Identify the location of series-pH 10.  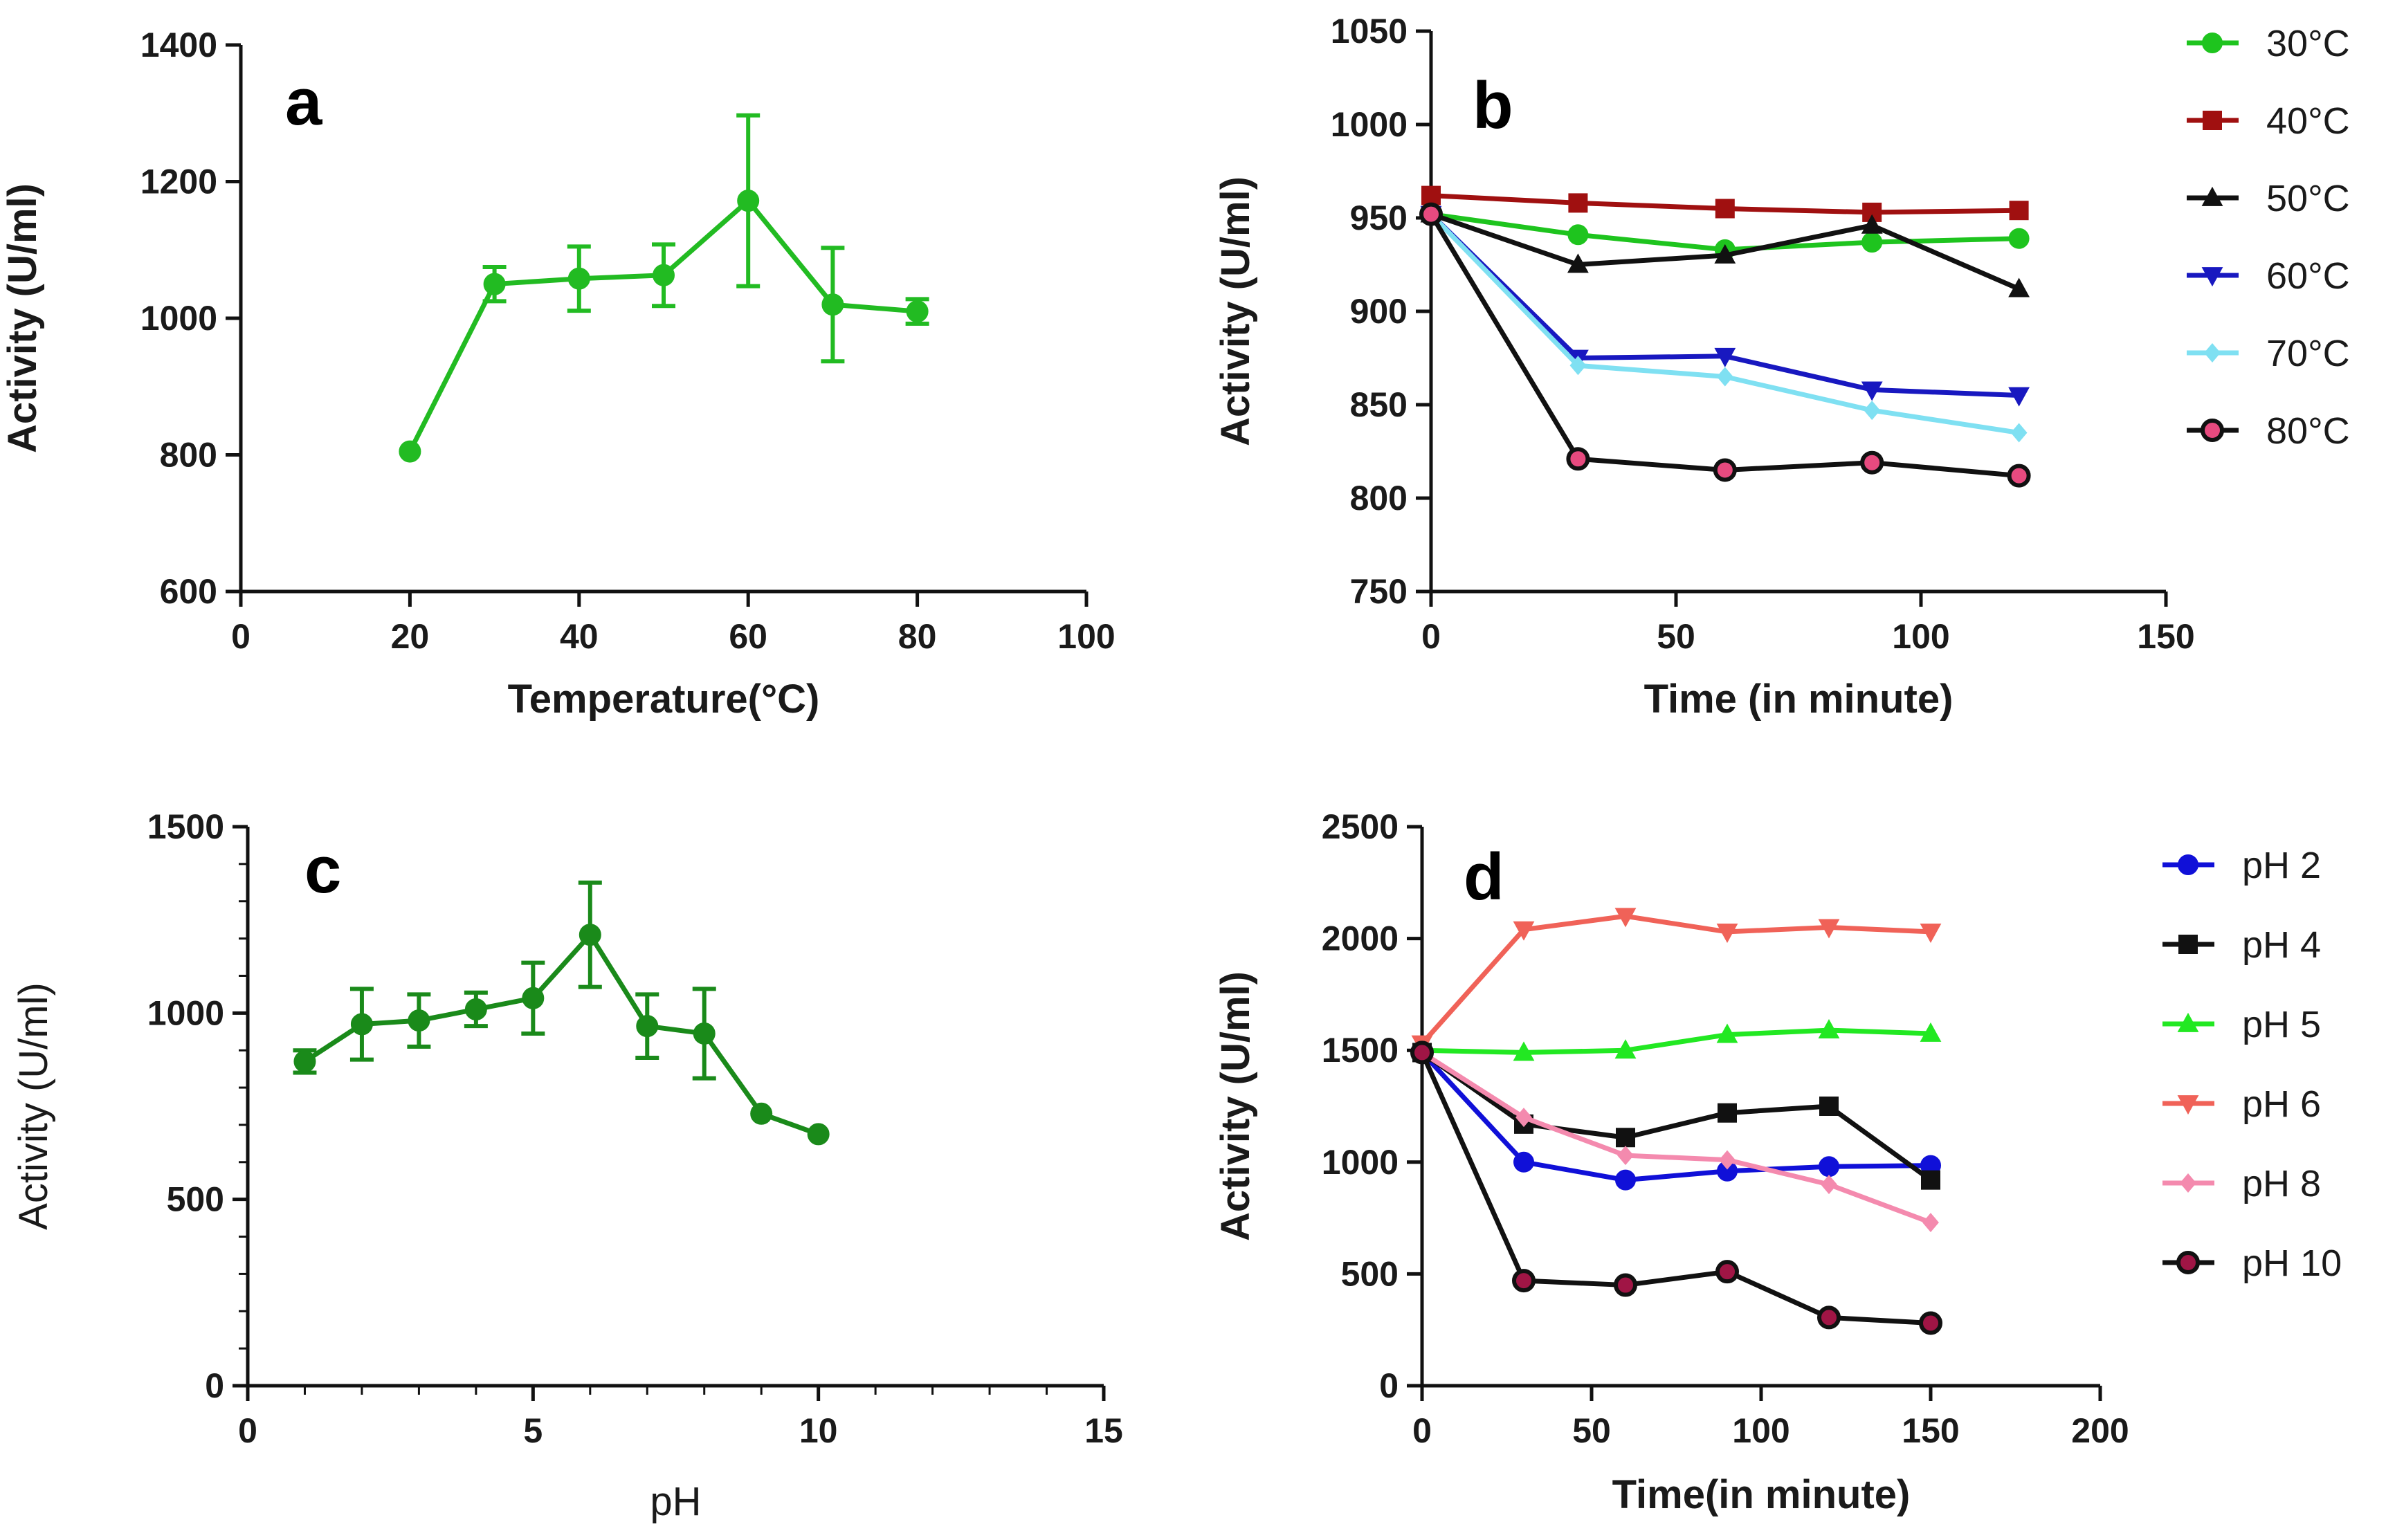
(1676, 1188).